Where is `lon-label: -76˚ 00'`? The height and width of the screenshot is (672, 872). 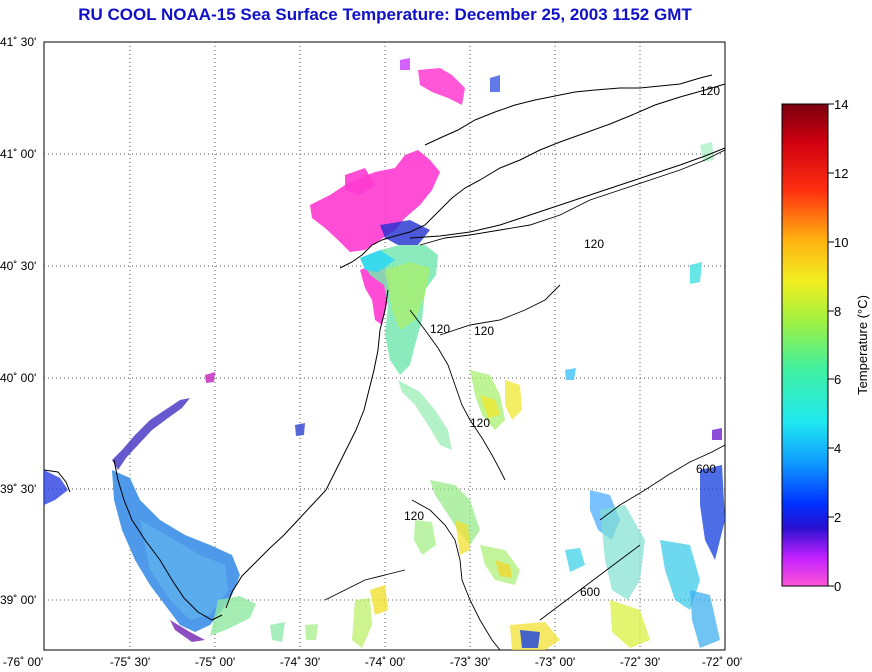
lon-label: -76˚ 00' is located at coordinates (23, 662).